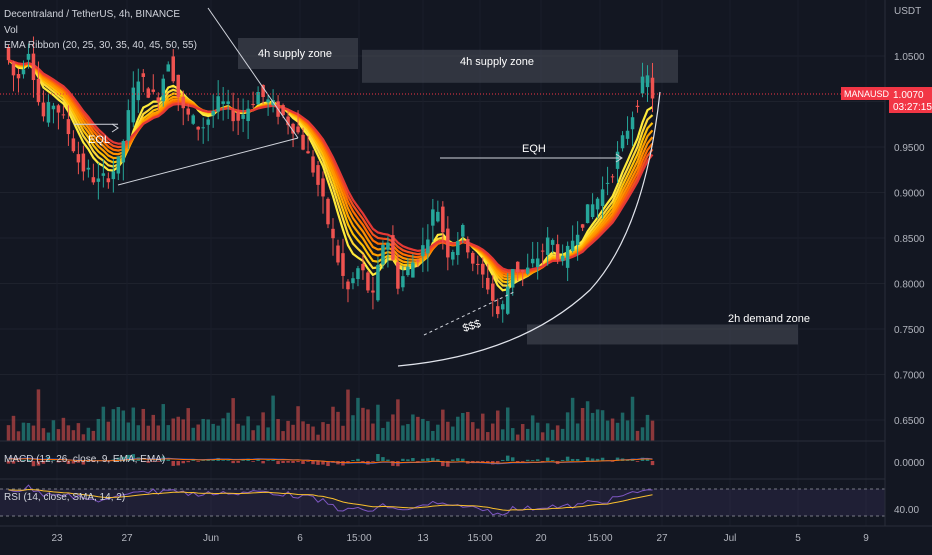 The height and width of the screenshot is (555, 932). Describe the element at coordinates (529, 229) in the screenshot. I see `parabolic-curve` at that location.